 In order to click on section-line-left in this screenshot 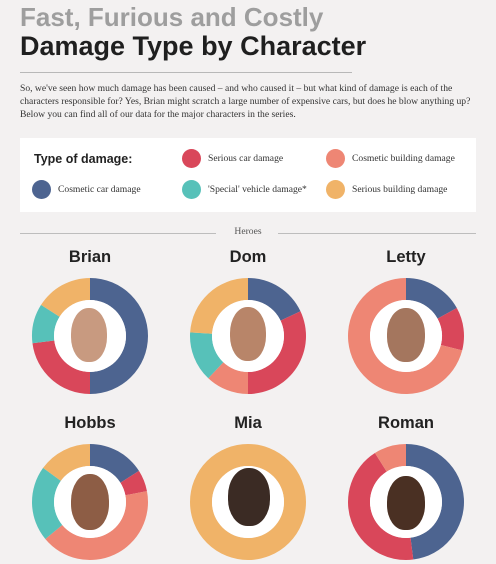, I will do `click(118, 233)`.